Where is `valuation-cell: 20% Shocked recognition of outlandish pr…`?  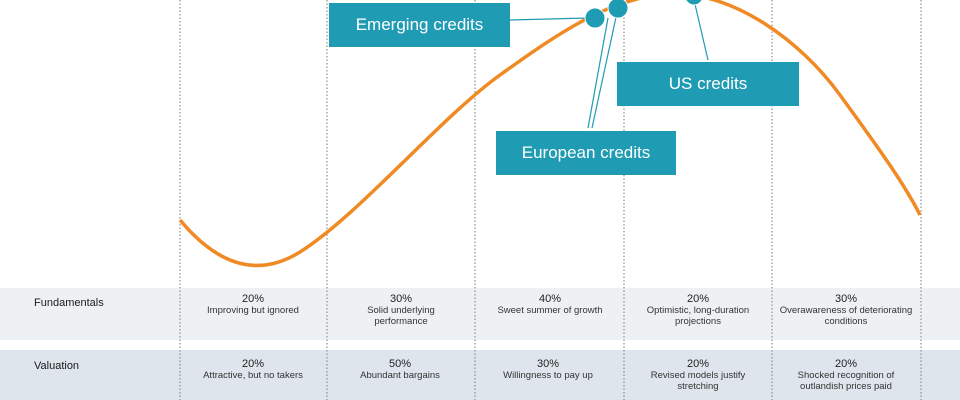 valuation-cell: 20% Shocked recognition of outlandish pr… is located at coordinates (846, 375).